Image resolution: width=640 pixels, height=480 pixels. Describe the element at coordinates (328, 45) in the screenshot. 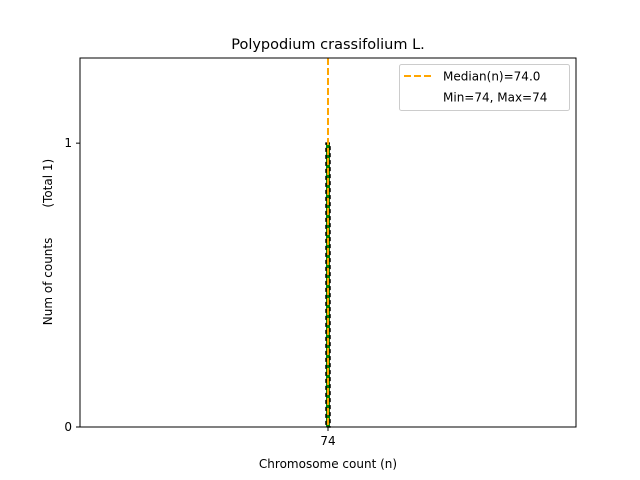

I see `chart-title: Polypodium crassifolium L.` at that location.